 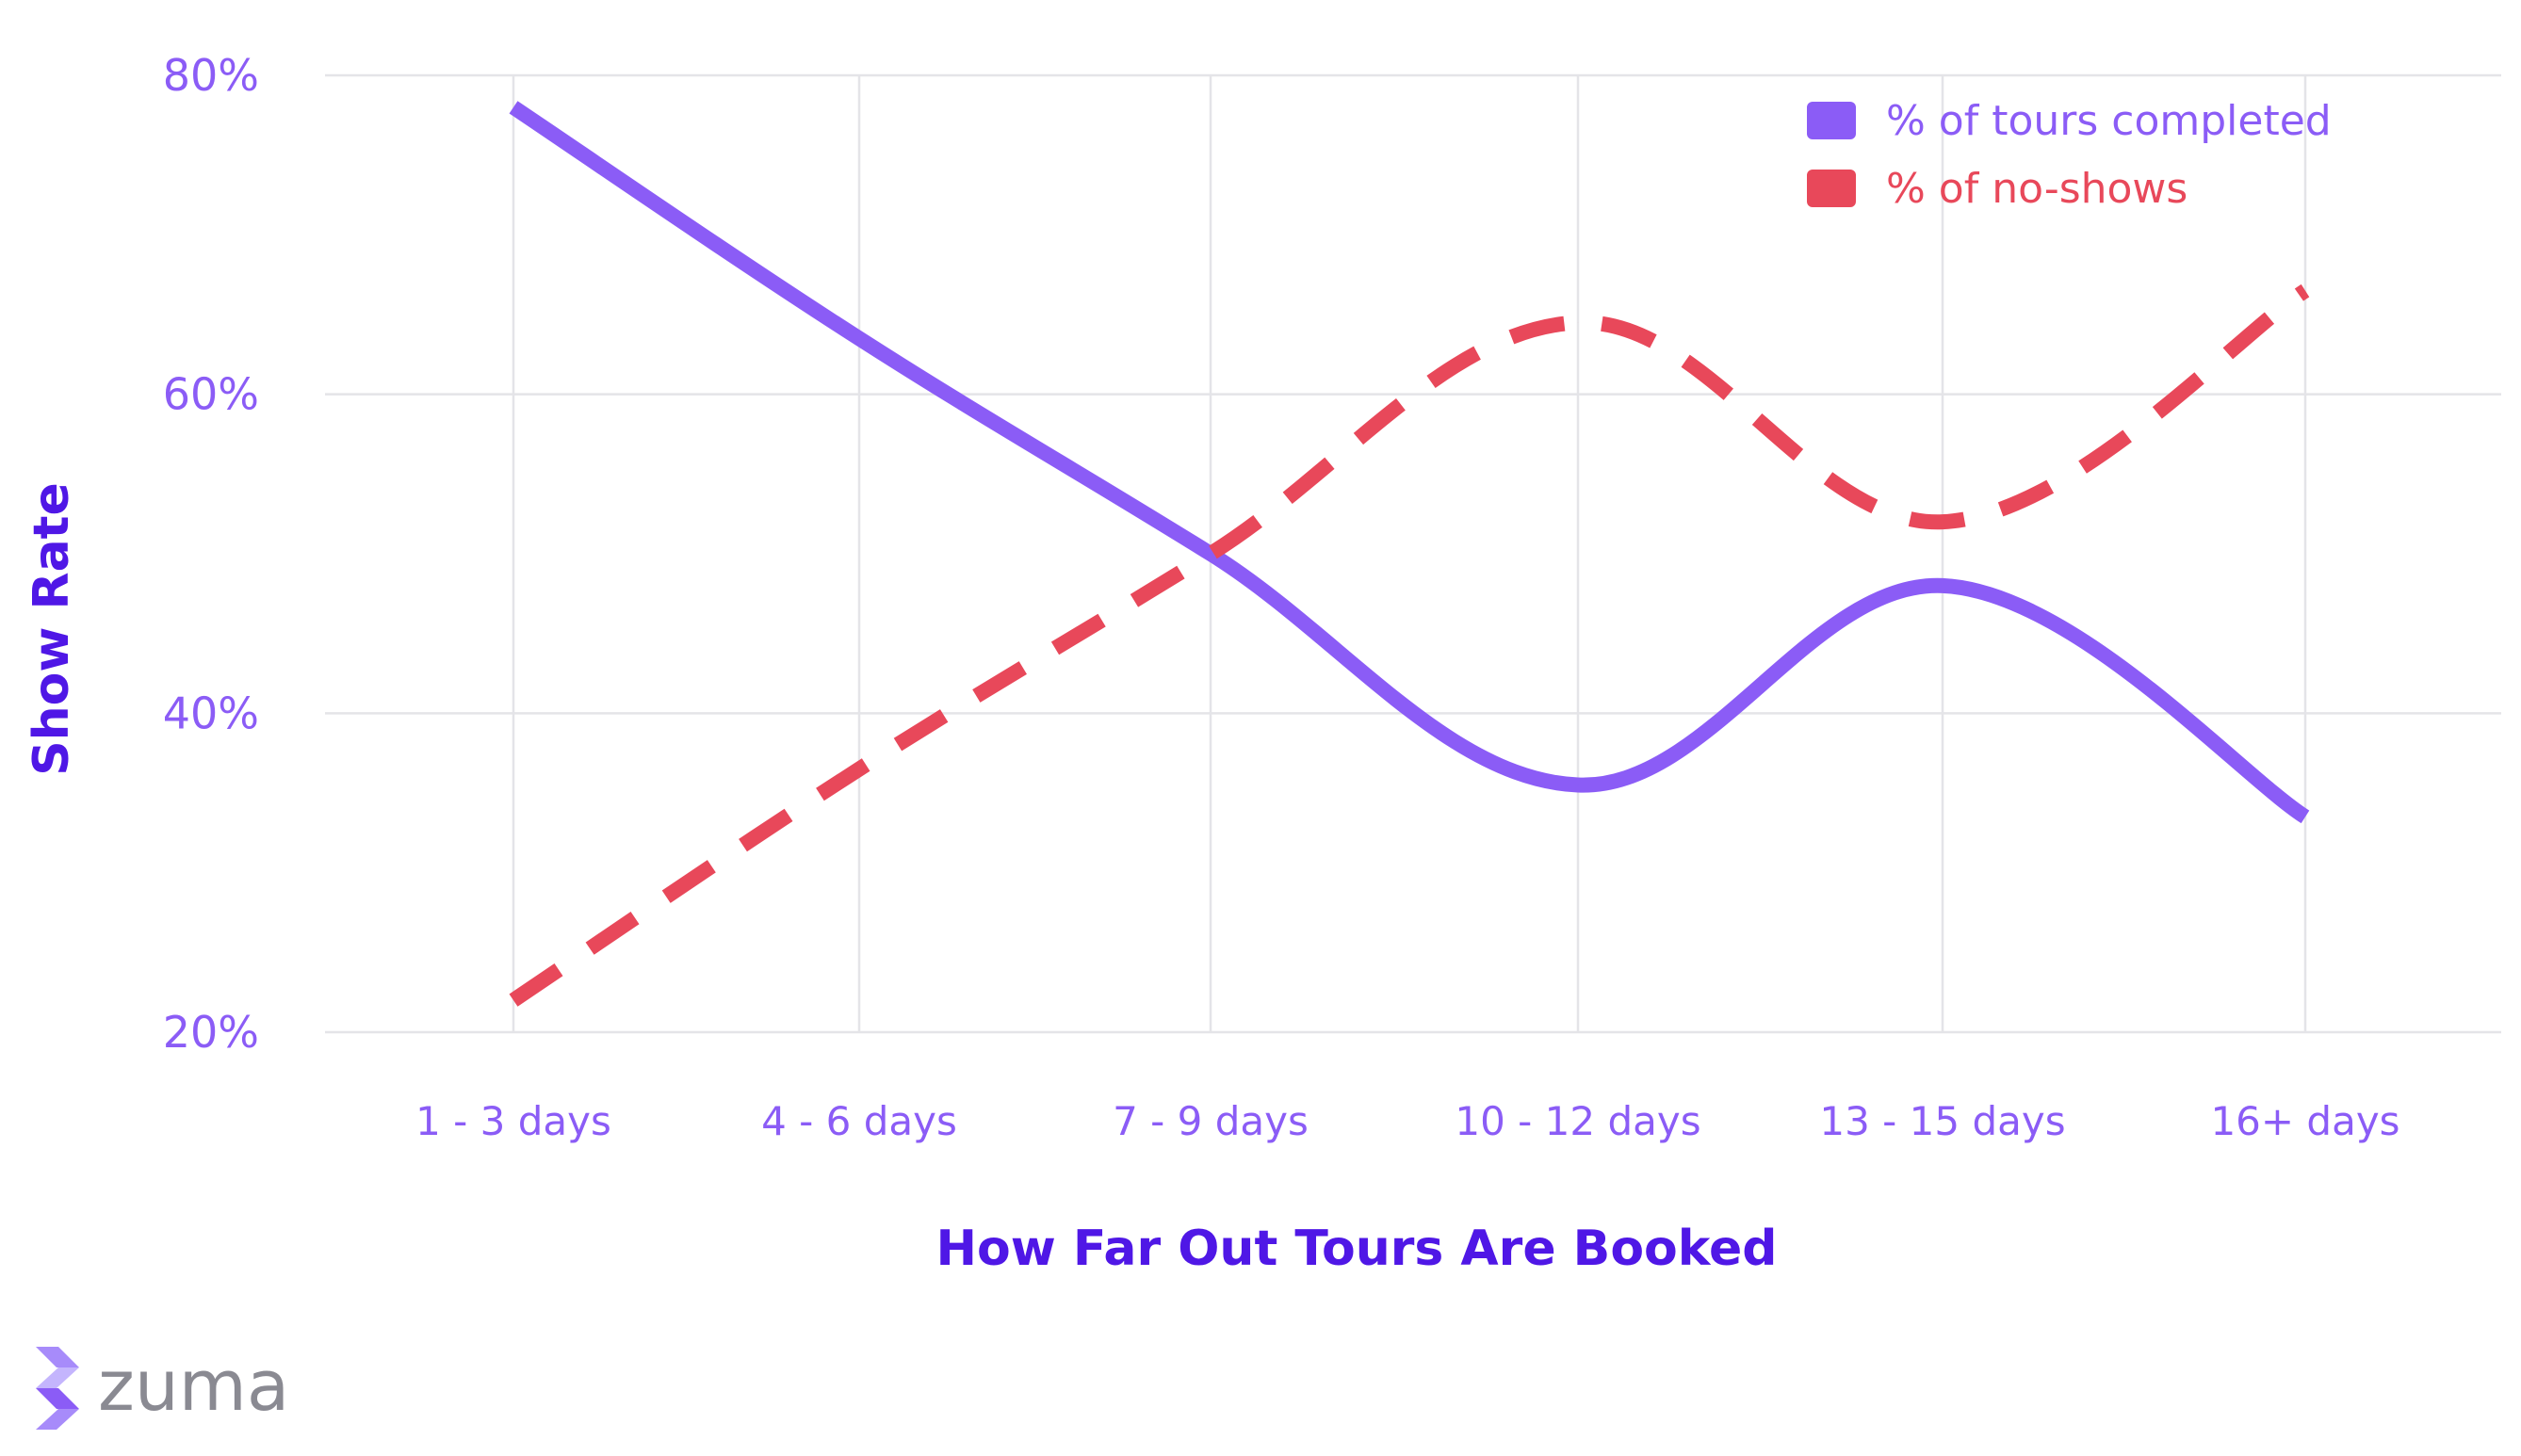 What do you see at coordinates (1942, 1121) in the screenshot?
I see `x-tick-label: 13 - 15 days` at bounding box center [1942, 1121].